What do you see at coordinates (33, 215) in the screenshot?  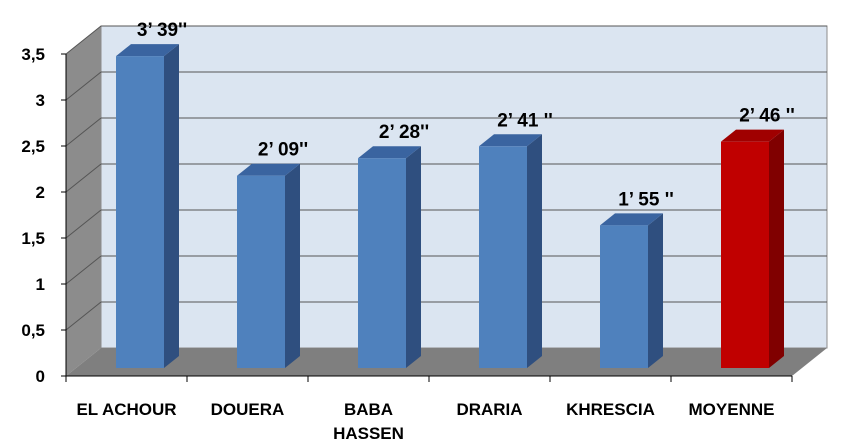 I see `y-tick-labels: 0 0,5 1 1,5 2 2,5 3 3,5` at bounding box center [33, 215].